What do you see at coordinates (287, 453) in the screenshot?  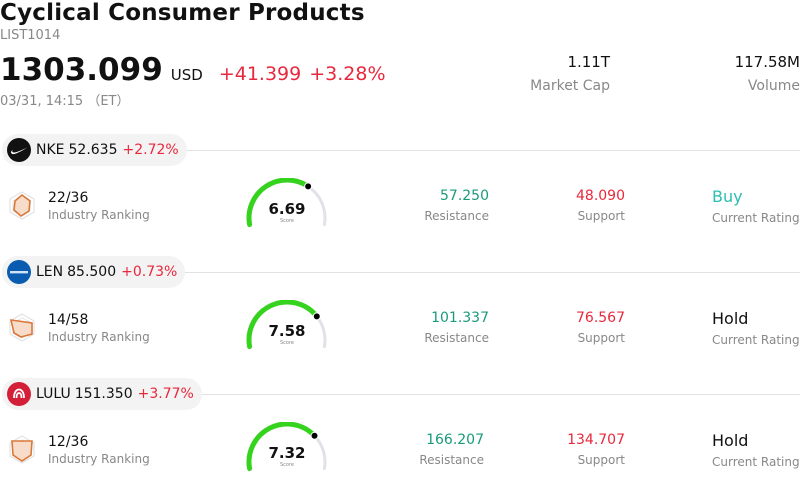 I see `score-value: 7.32` at bounding box center [287, 453].